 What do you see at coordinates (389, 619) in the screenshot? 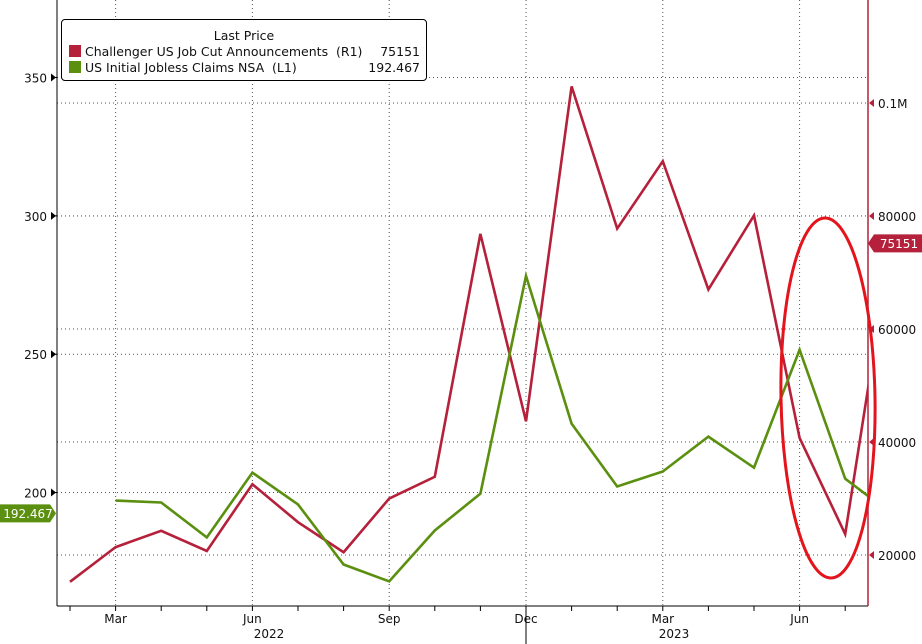
I see `x-tick-label: Sep` at bounding box center [389, 619].